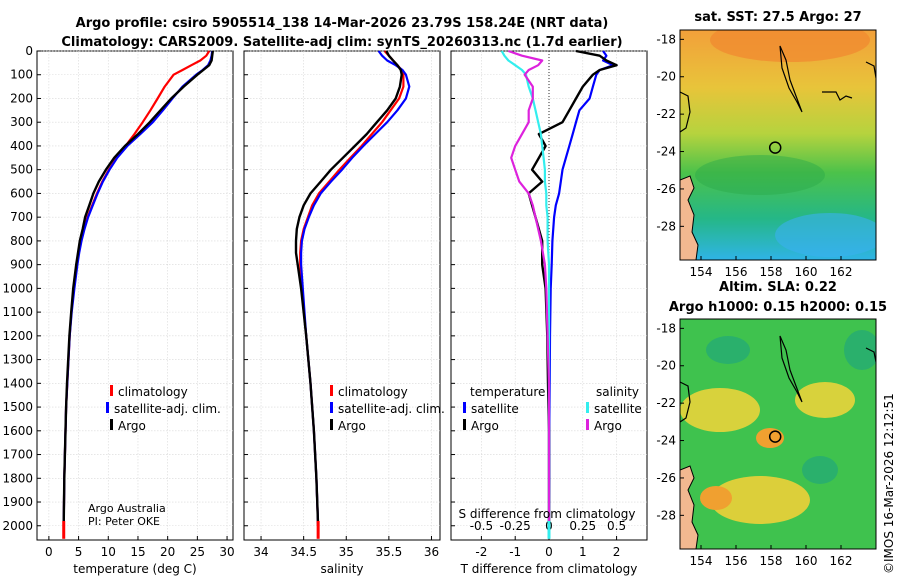 This screenshot has height=580, width=900. Describe the element at coordinates (17, 336) in the screenshot. I see `y-tick-label: 1200` at that location.